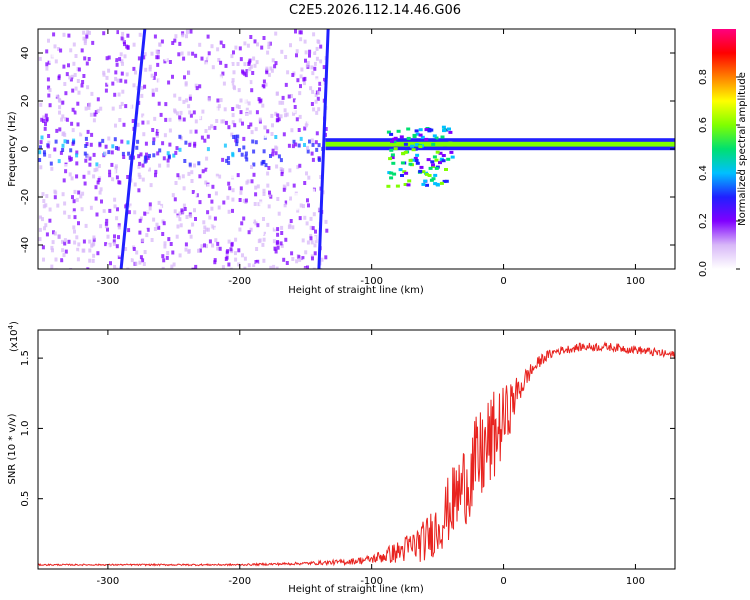 This screenshot has width=750, height=600. Describe the element at coordinates (25, 149) in the screenshot. I see `y-tick-label: 0` at that location.